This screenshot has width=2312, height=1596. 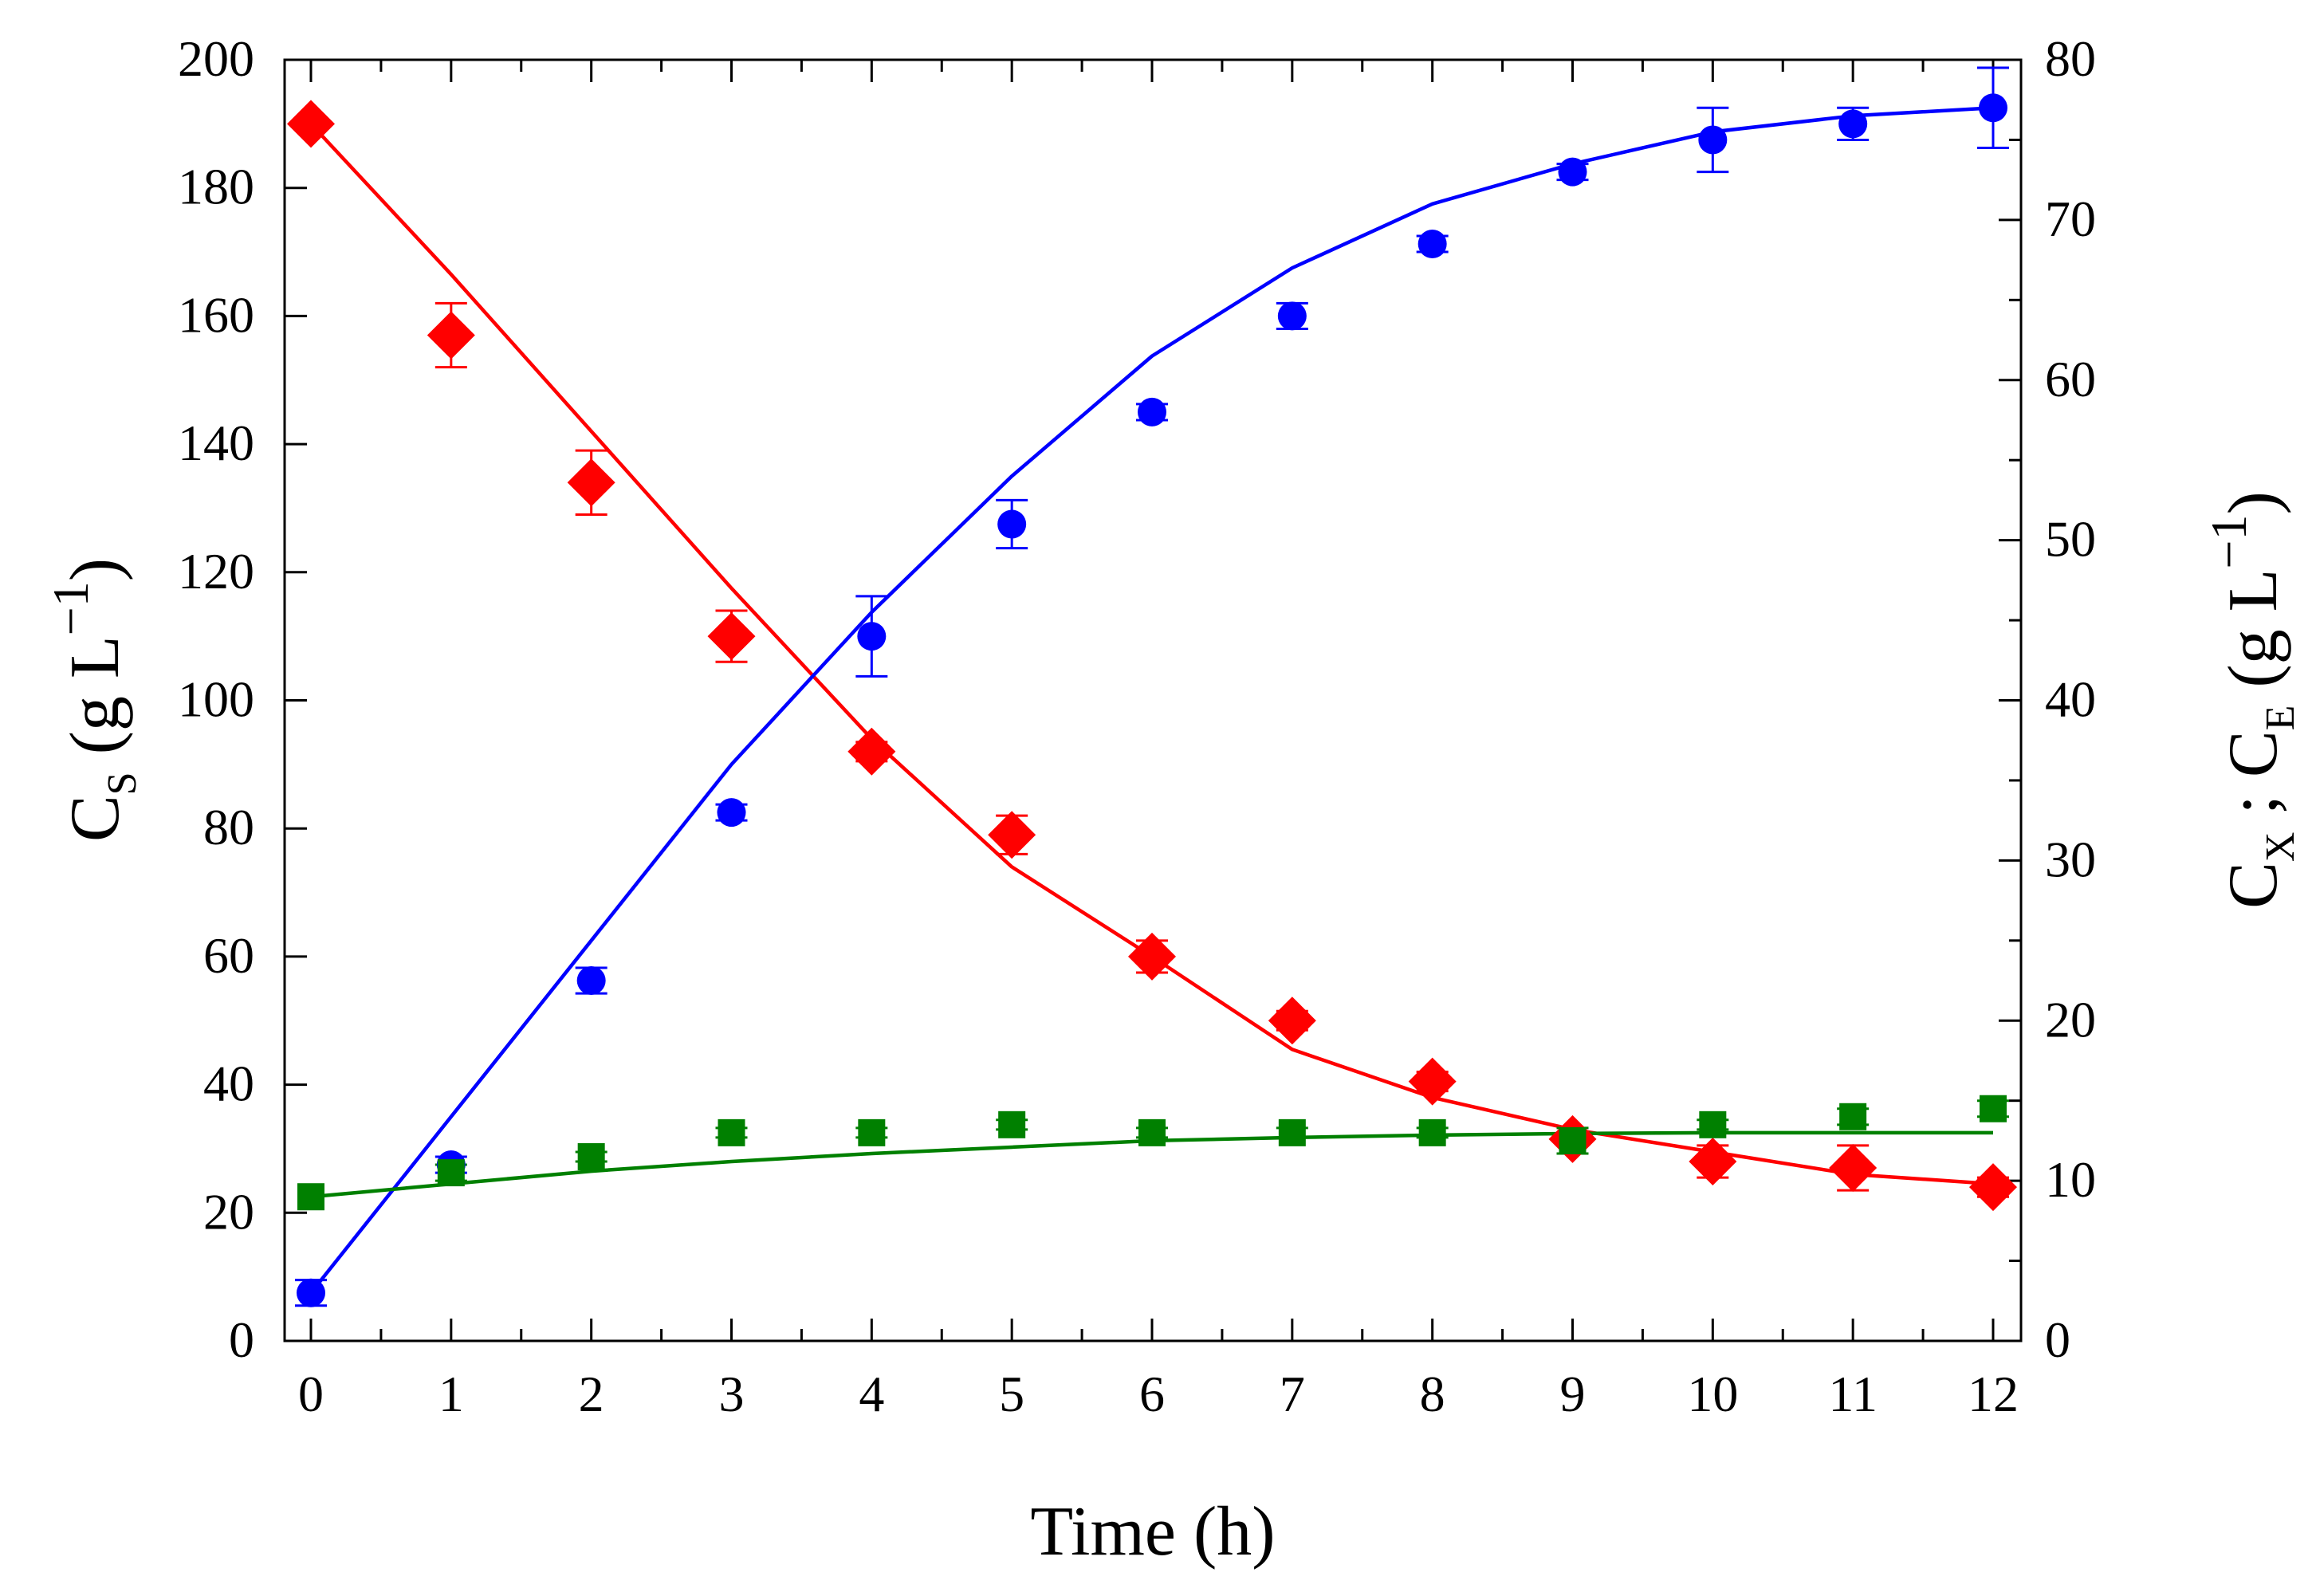 I want to click on y-right-tick-label: 40, so click(x=2070, y=699).